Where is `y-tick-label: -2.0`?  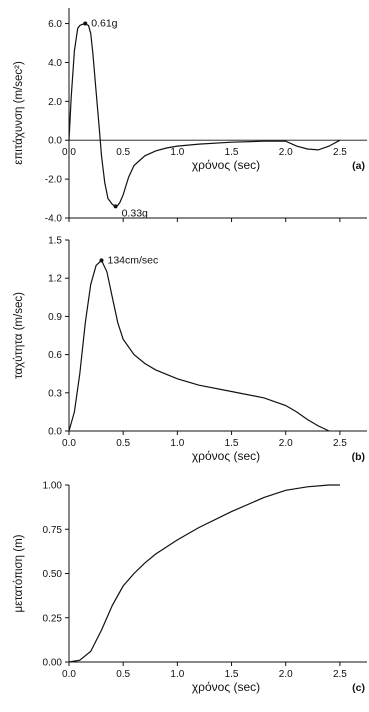
y-tick-label: -2.0 is located at coordinates (54, 180).